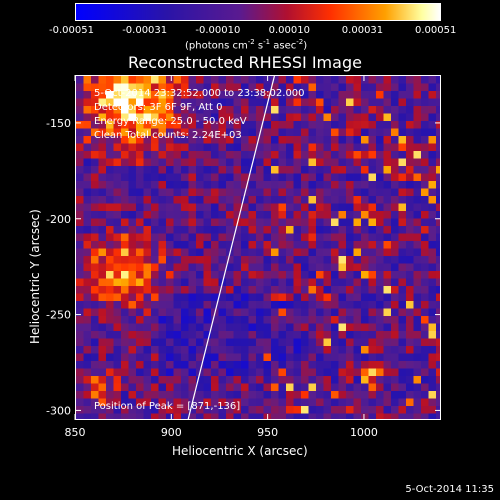 The image size is (500, 500). Describe the element at coordinates (449, 489) in the screenshot. I see `footer-timestamp: 5-Oct-2014 11:35` at that location.